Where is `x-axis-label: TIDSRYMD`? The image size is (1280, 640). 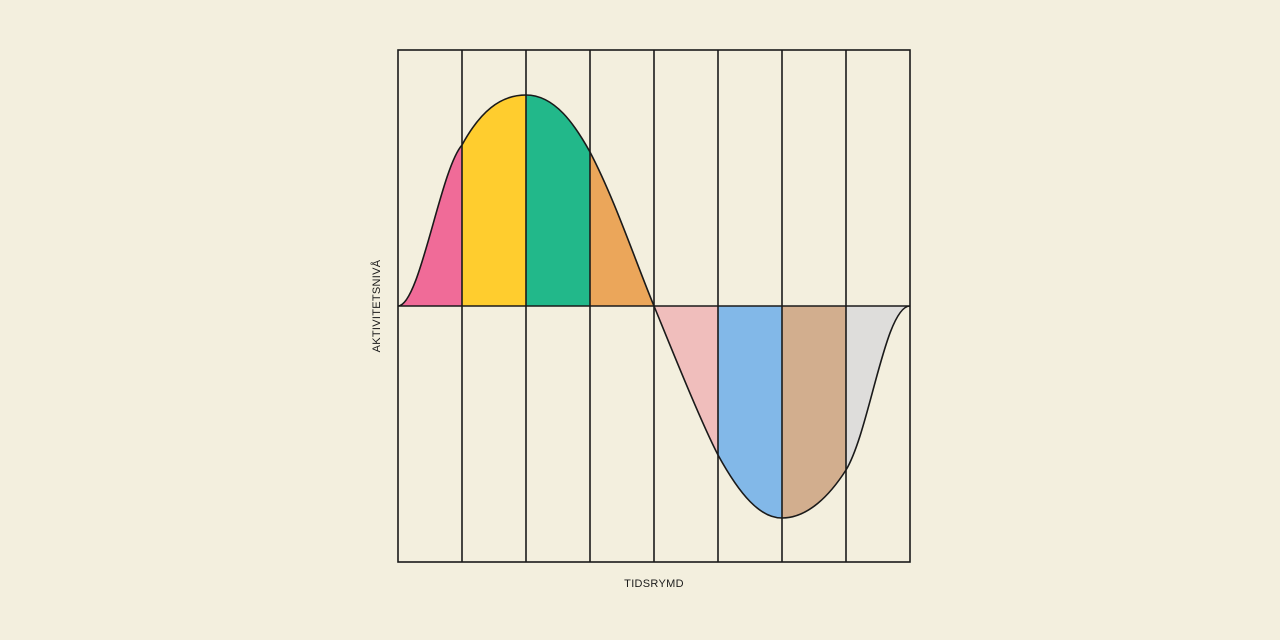
x-axis-label: TIDSRYMD is located at coordinates (654, 584).